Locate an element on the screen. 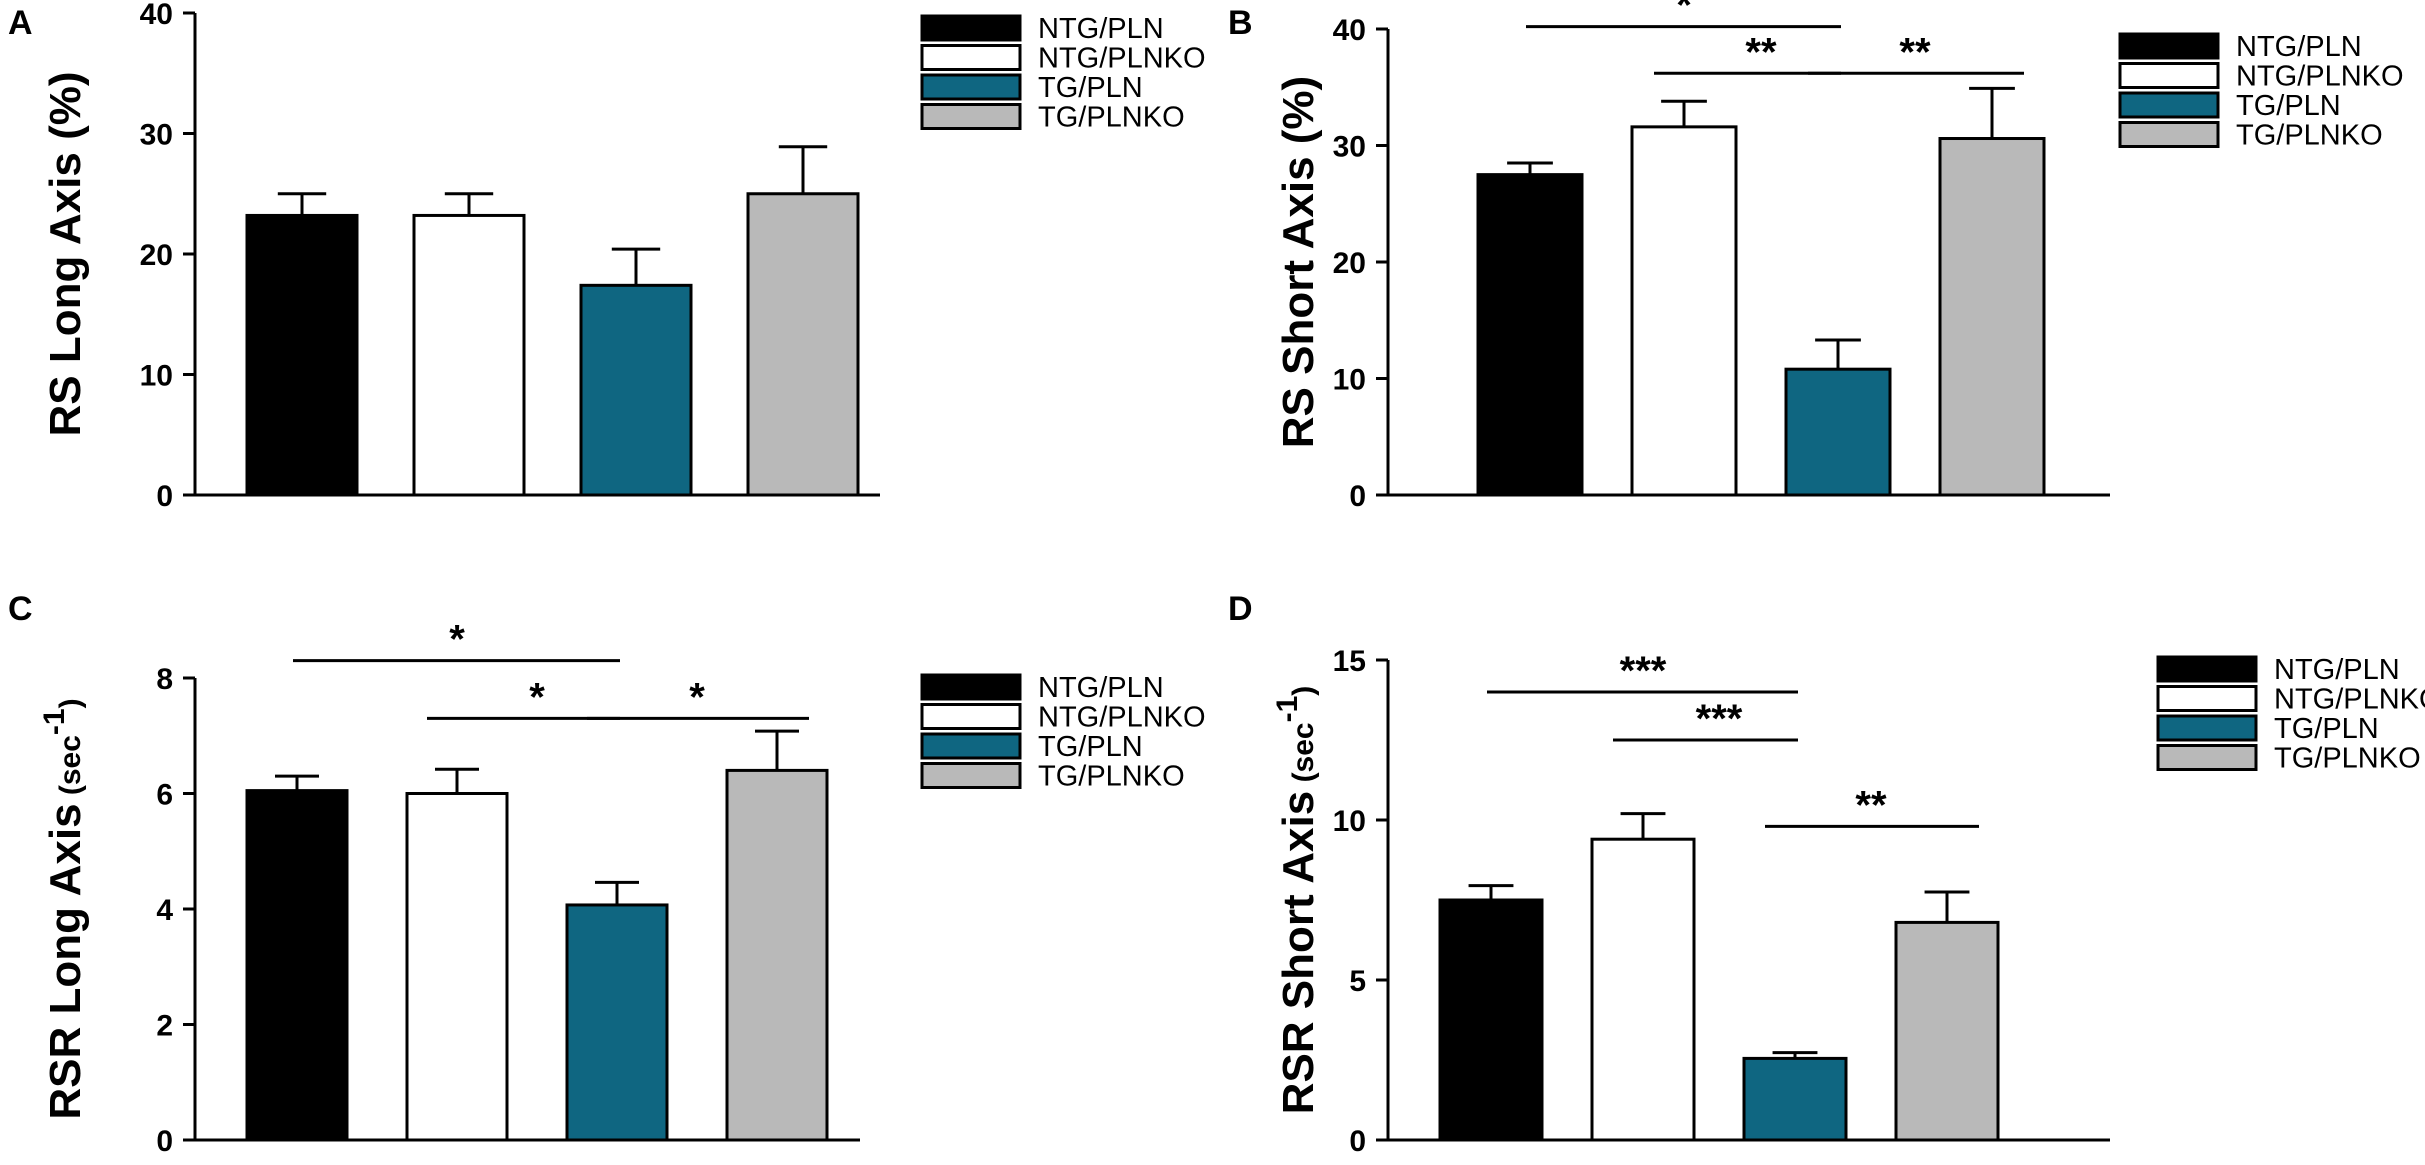  panel-letter: B is located at coordinates (1240, 23).